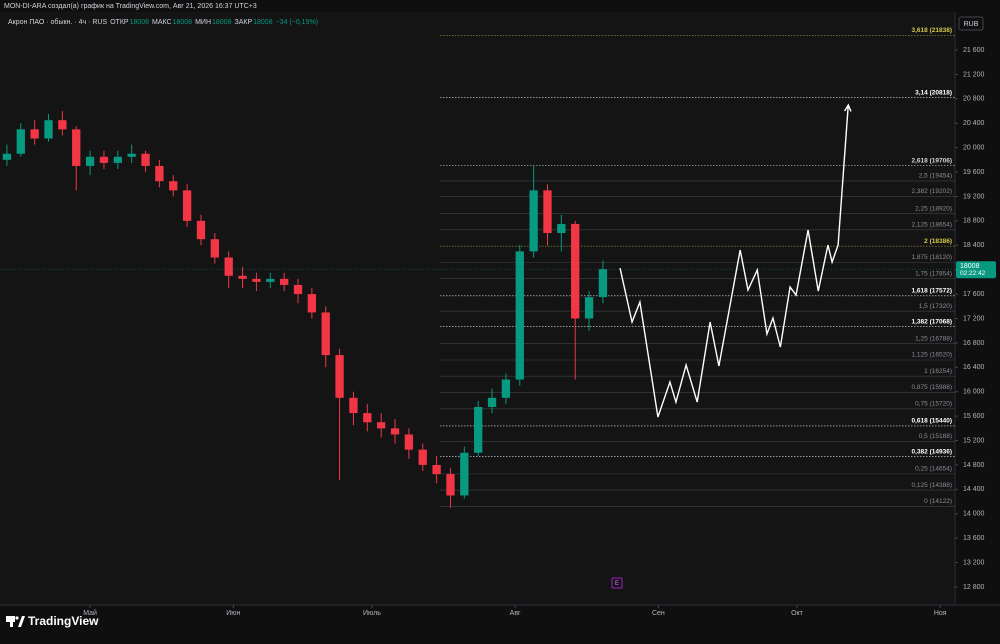  Describe the element at coordinates (974, 74) in the screenshot. I see `y-tick-label: 21 200` at that location.